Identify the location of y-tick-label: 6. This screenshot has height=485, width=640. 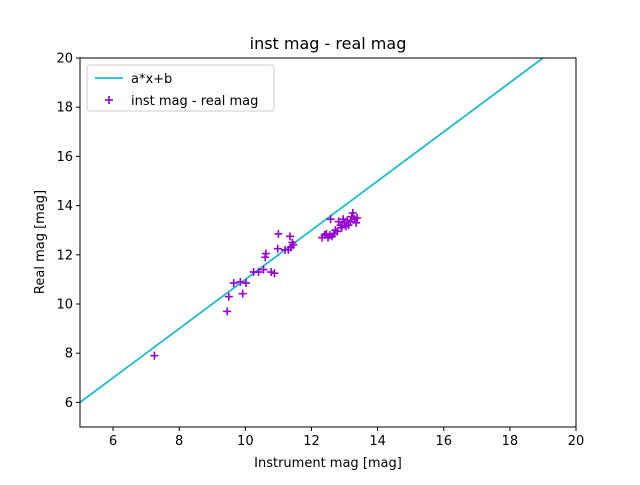
(69, 403).